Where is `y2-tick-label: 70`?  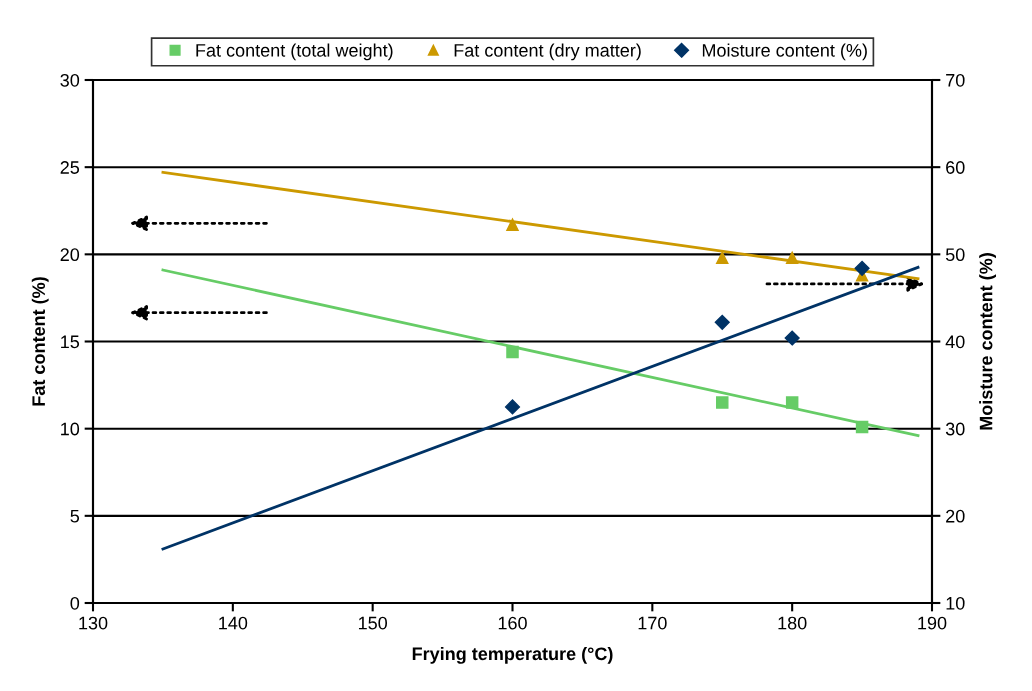 y2-tick-label: 70 is located at coordinates (955, 80).